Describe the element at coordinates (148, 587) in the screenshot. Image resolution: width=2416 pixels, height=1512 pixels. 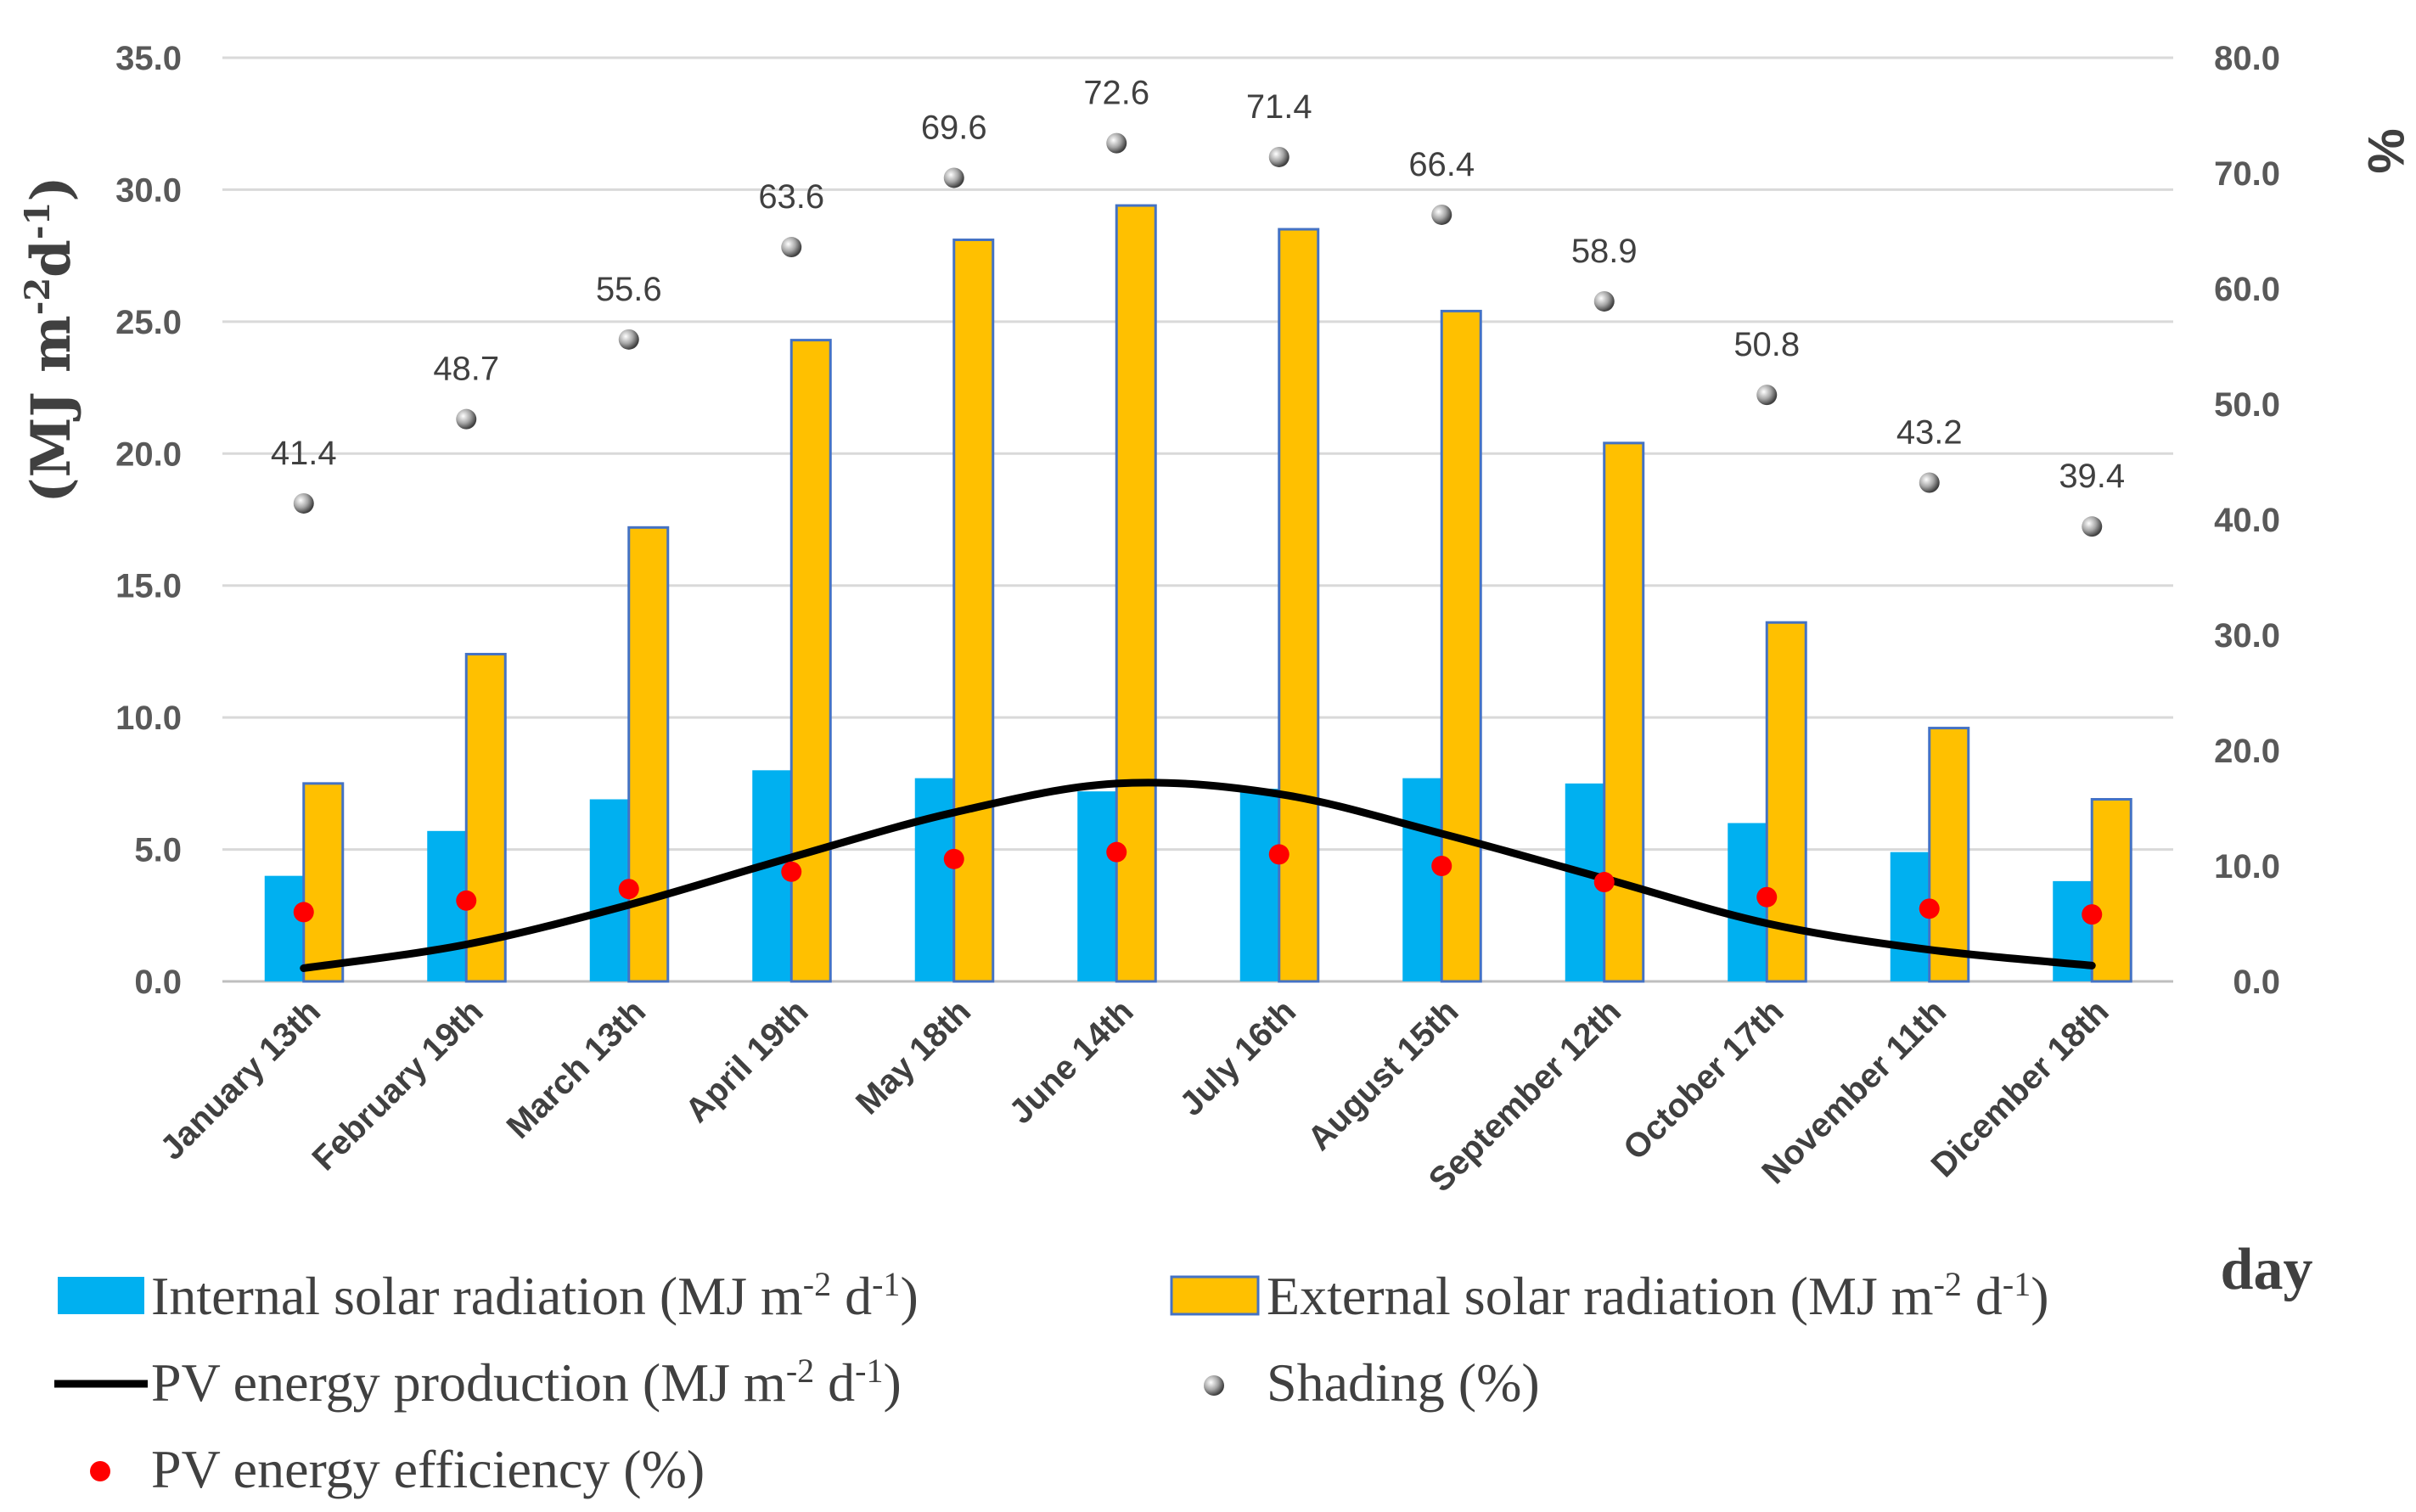
I see `y-left-tick-label: 15.0` at that location.